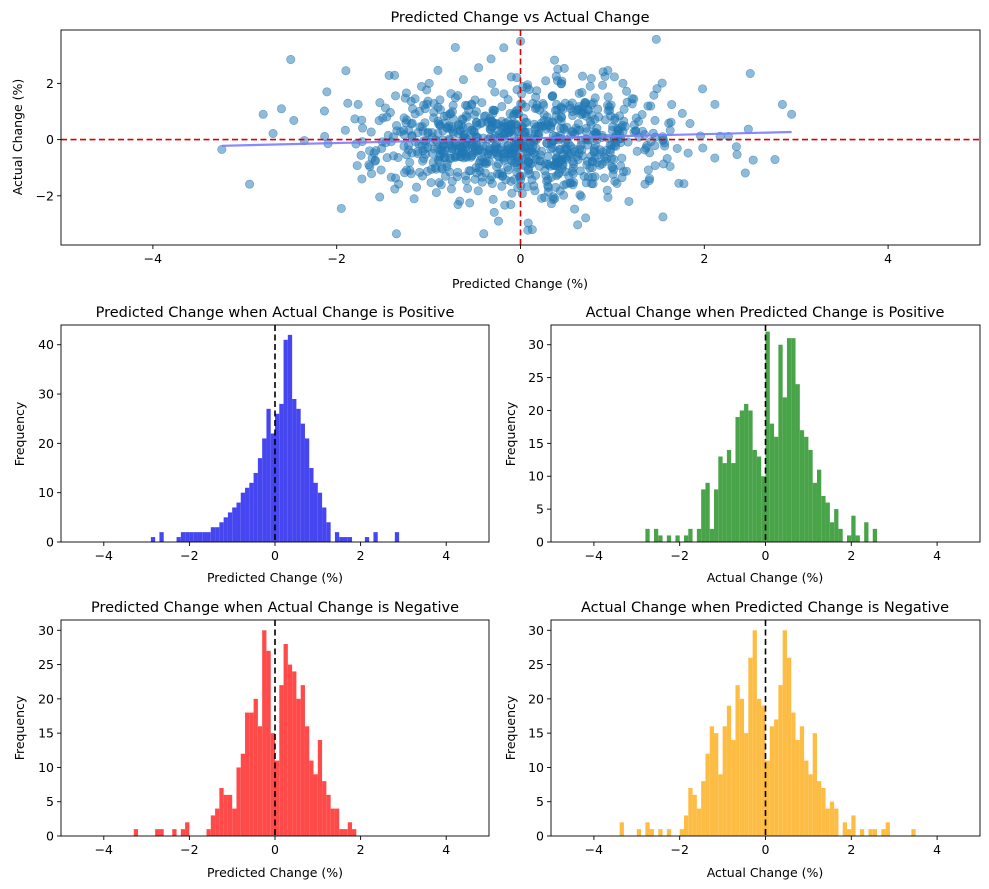 The width and height of the screenshot is (989, 889). I want to click on y-tick-label: 15, so click(46, 733).